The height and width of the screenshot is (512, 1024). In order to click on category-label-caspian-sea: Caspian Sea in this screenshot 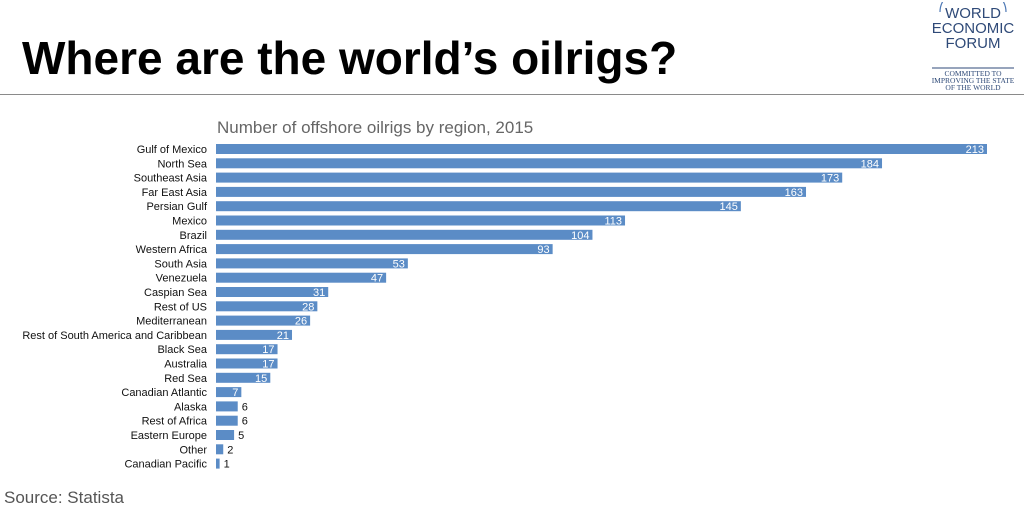, I will do `click(176, 293)`.